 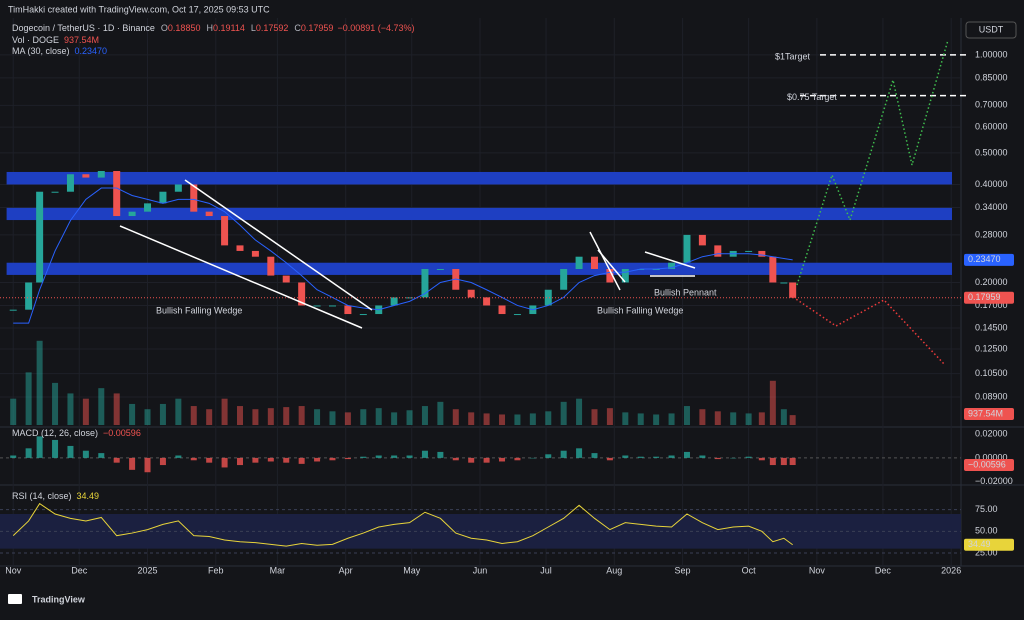 What do you see at coordinates (812, 97) in the screenshot?
I see `target-label: $0.75 Target` at bounding box center [812, 97].